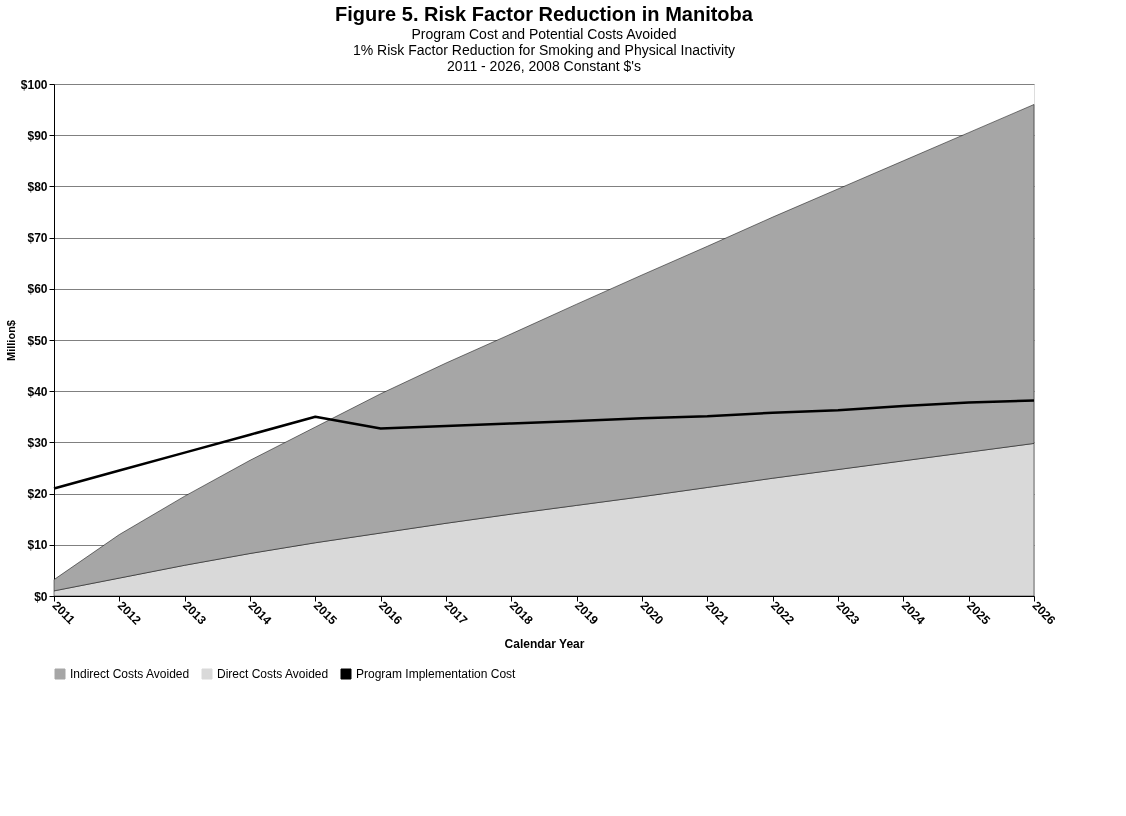  What do you see at coordinates (436, 674) in the screenshot?
I see `legend-label: Program Implementation Cost` at bounding box center [436, 674].